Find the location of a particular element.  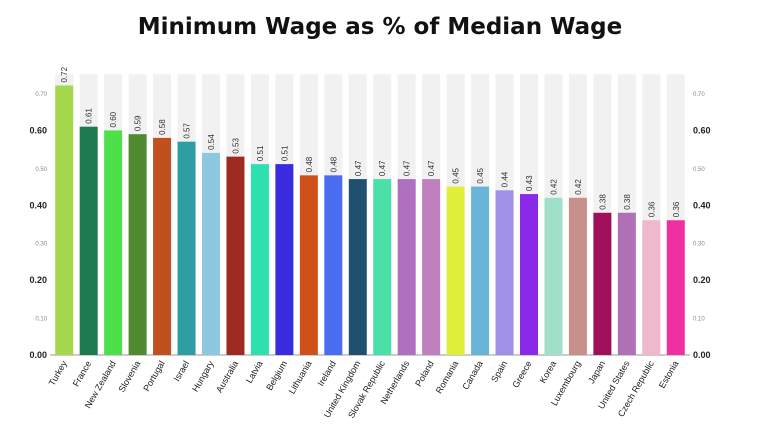

category-label: Latvia is located at coordinates (254, 372).